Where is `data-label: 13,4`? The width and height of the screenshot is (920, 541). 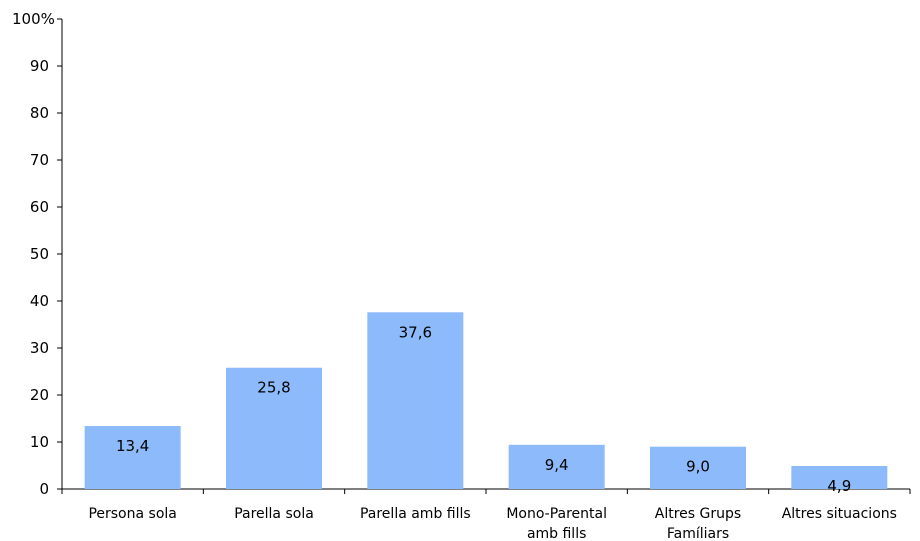 data-label: 13,4 is located at coordinates (132, 446).